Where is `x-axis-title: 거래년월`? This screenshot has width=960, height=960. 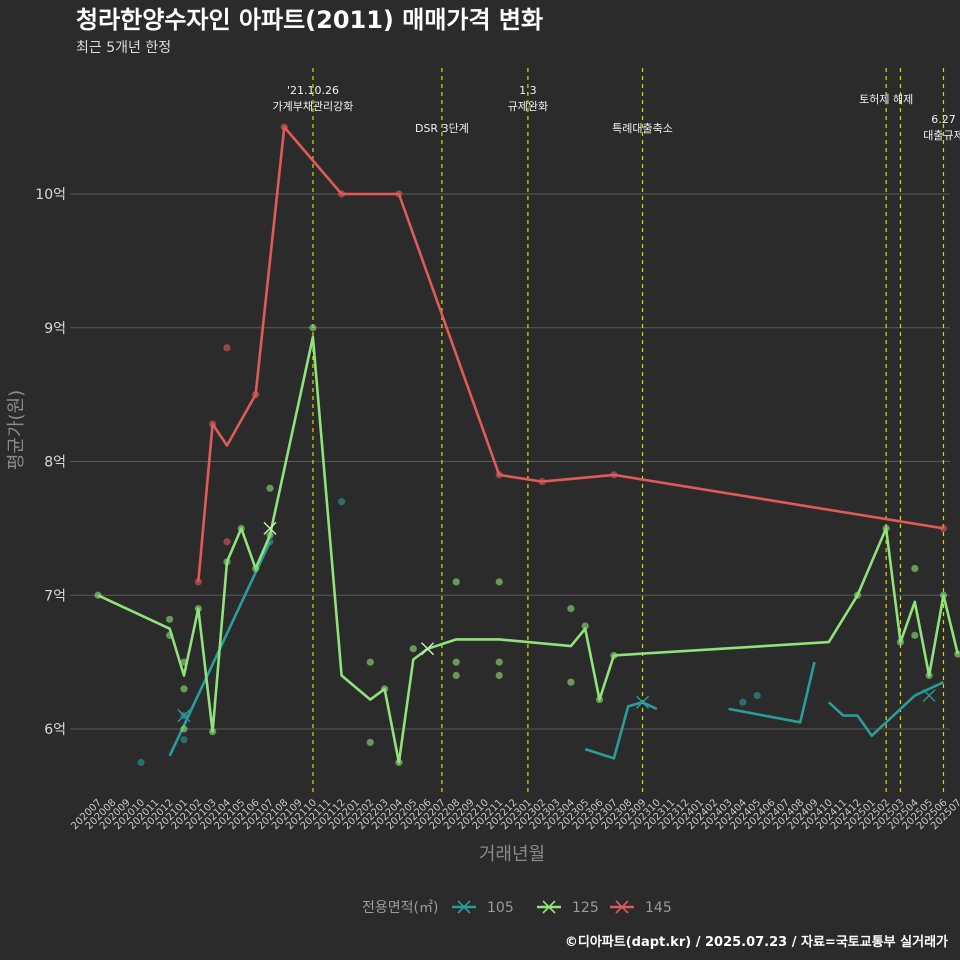
x-axis-title: 거래년월 is located at coordinates (512, 854).